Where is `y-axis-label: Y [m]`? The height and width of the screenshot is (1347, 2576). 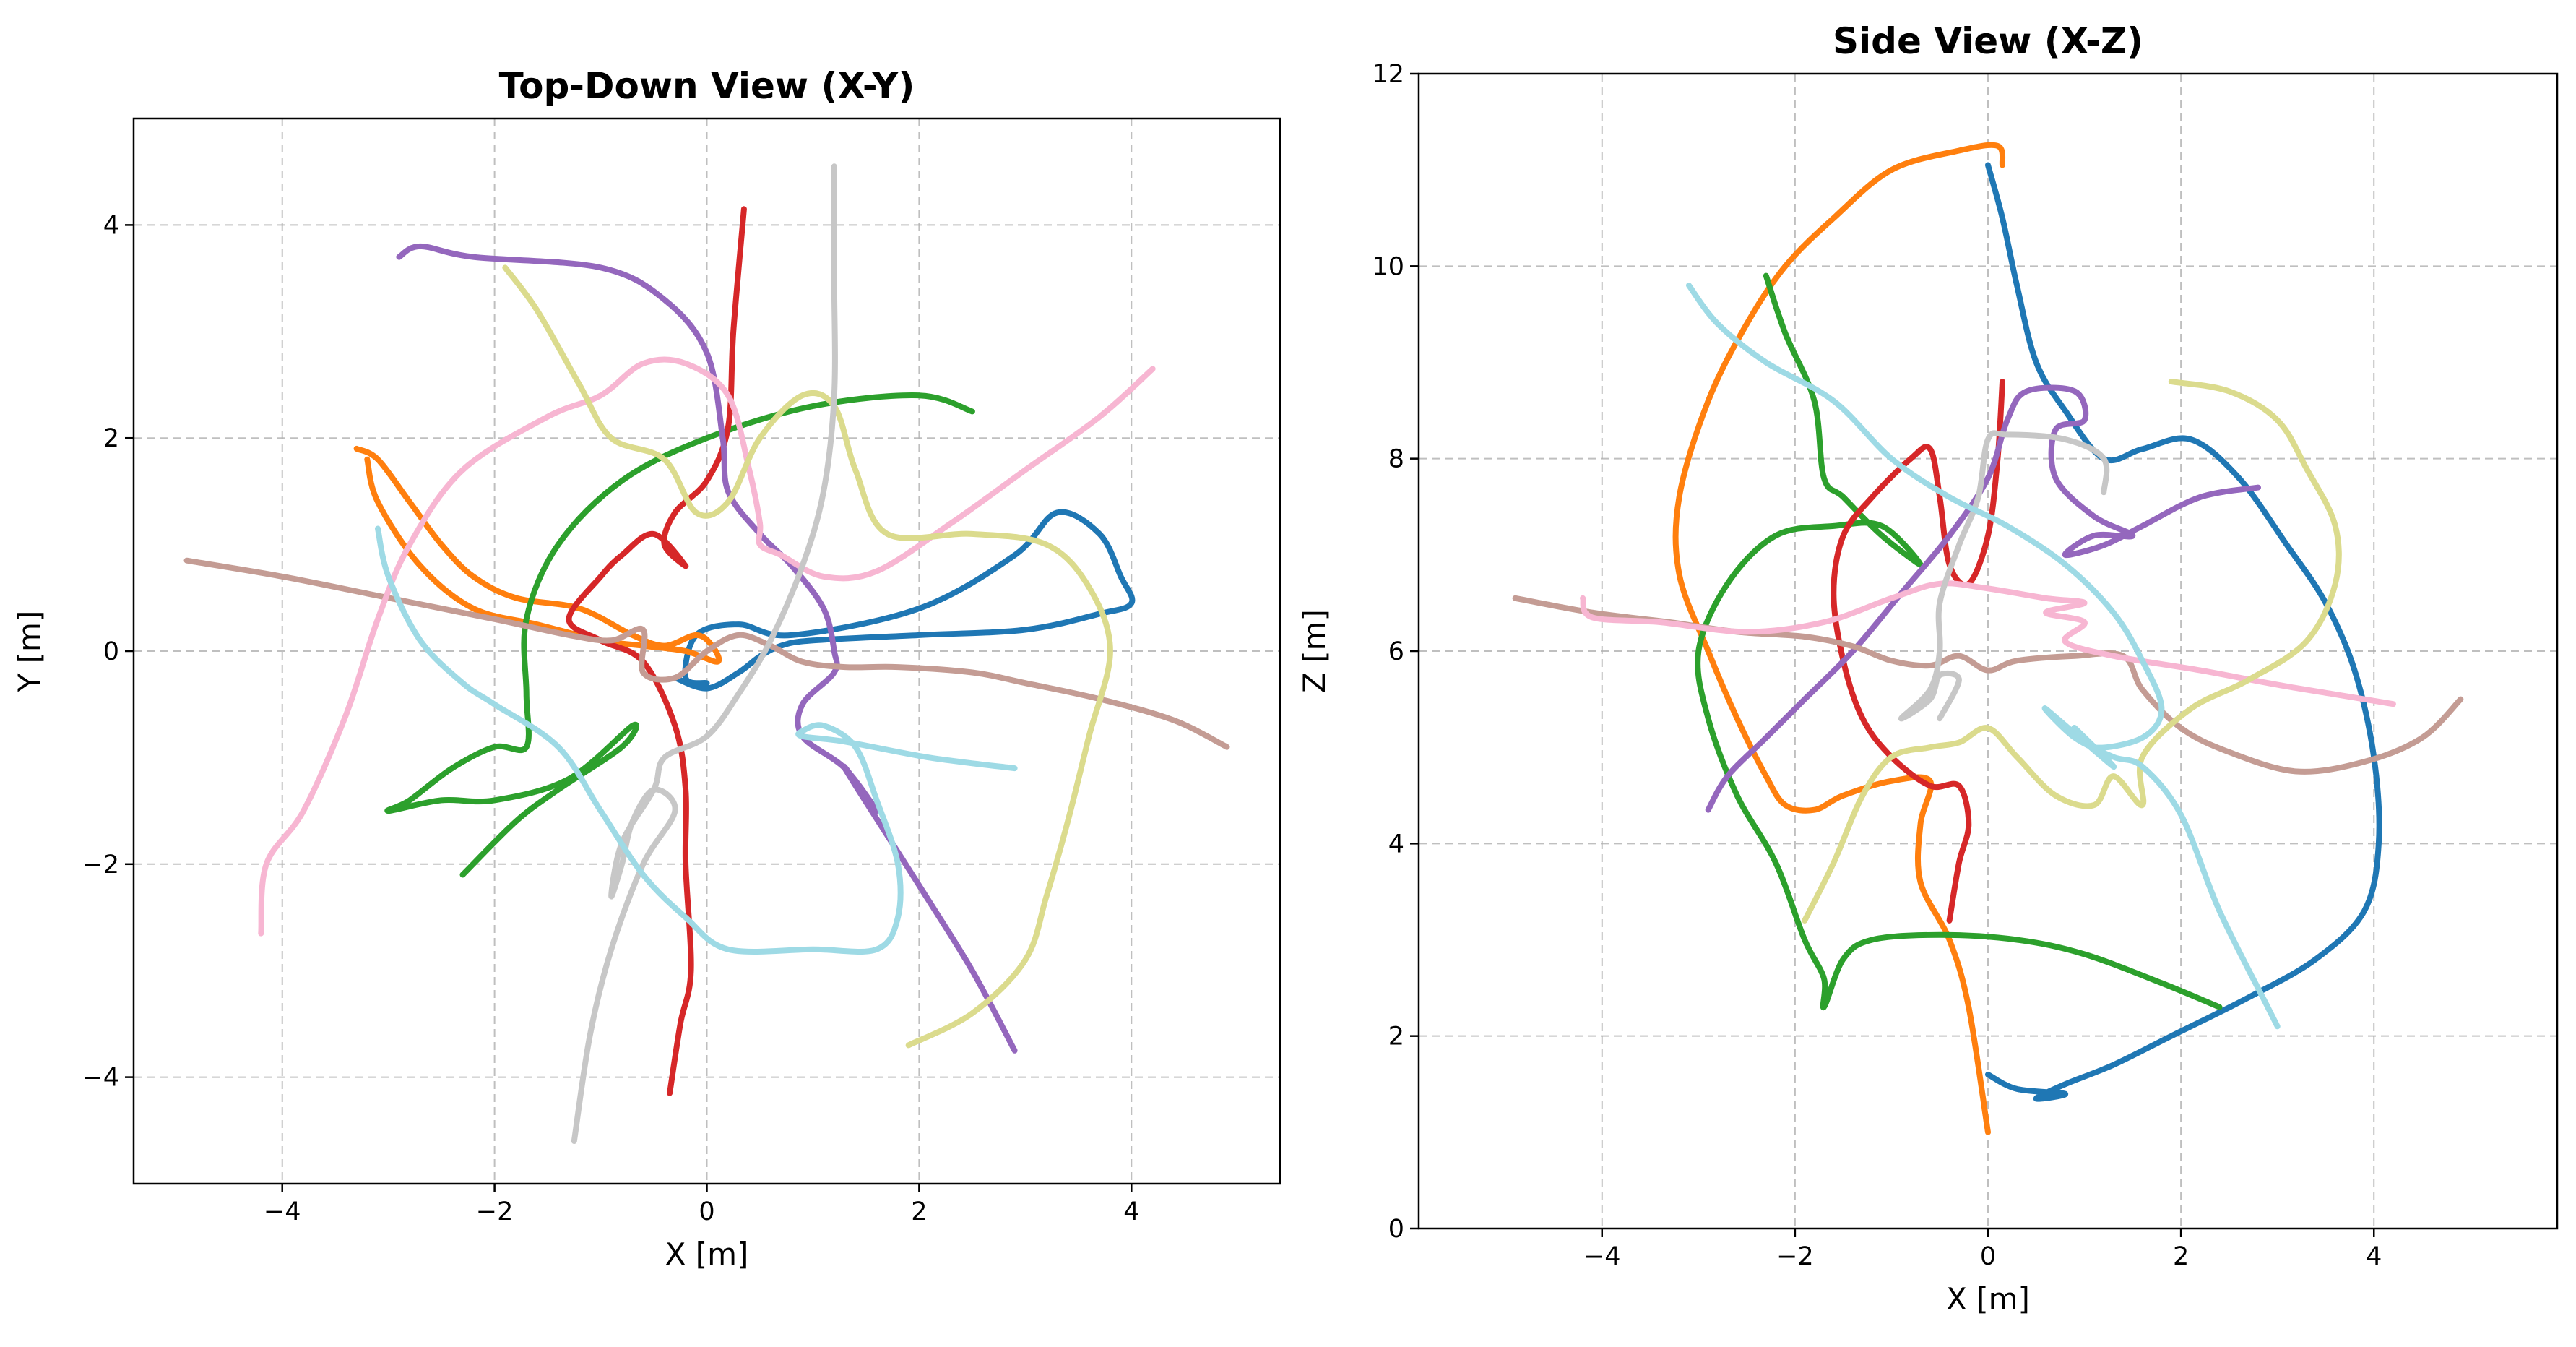 y-axis-label: Y [m] is located at coordinates (29, 652).